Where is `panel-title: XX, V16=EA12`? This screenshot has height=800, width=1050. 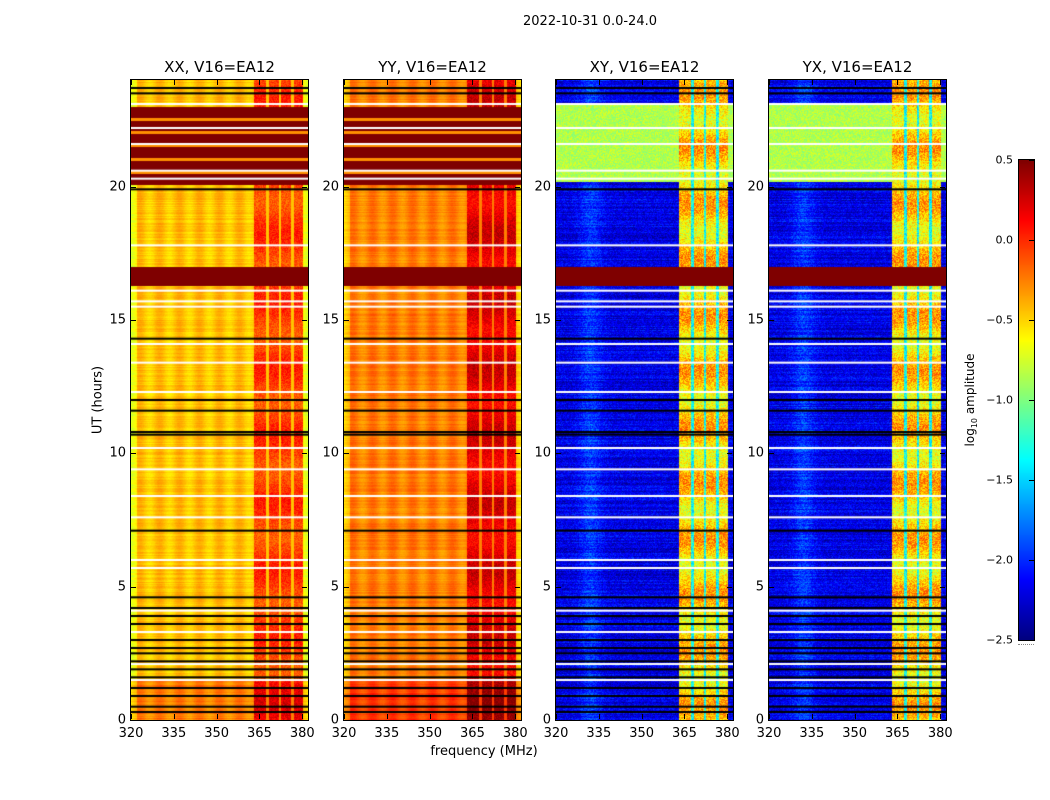 panel-title: XX, V16=EA12 is located at coordinates (219, 67).